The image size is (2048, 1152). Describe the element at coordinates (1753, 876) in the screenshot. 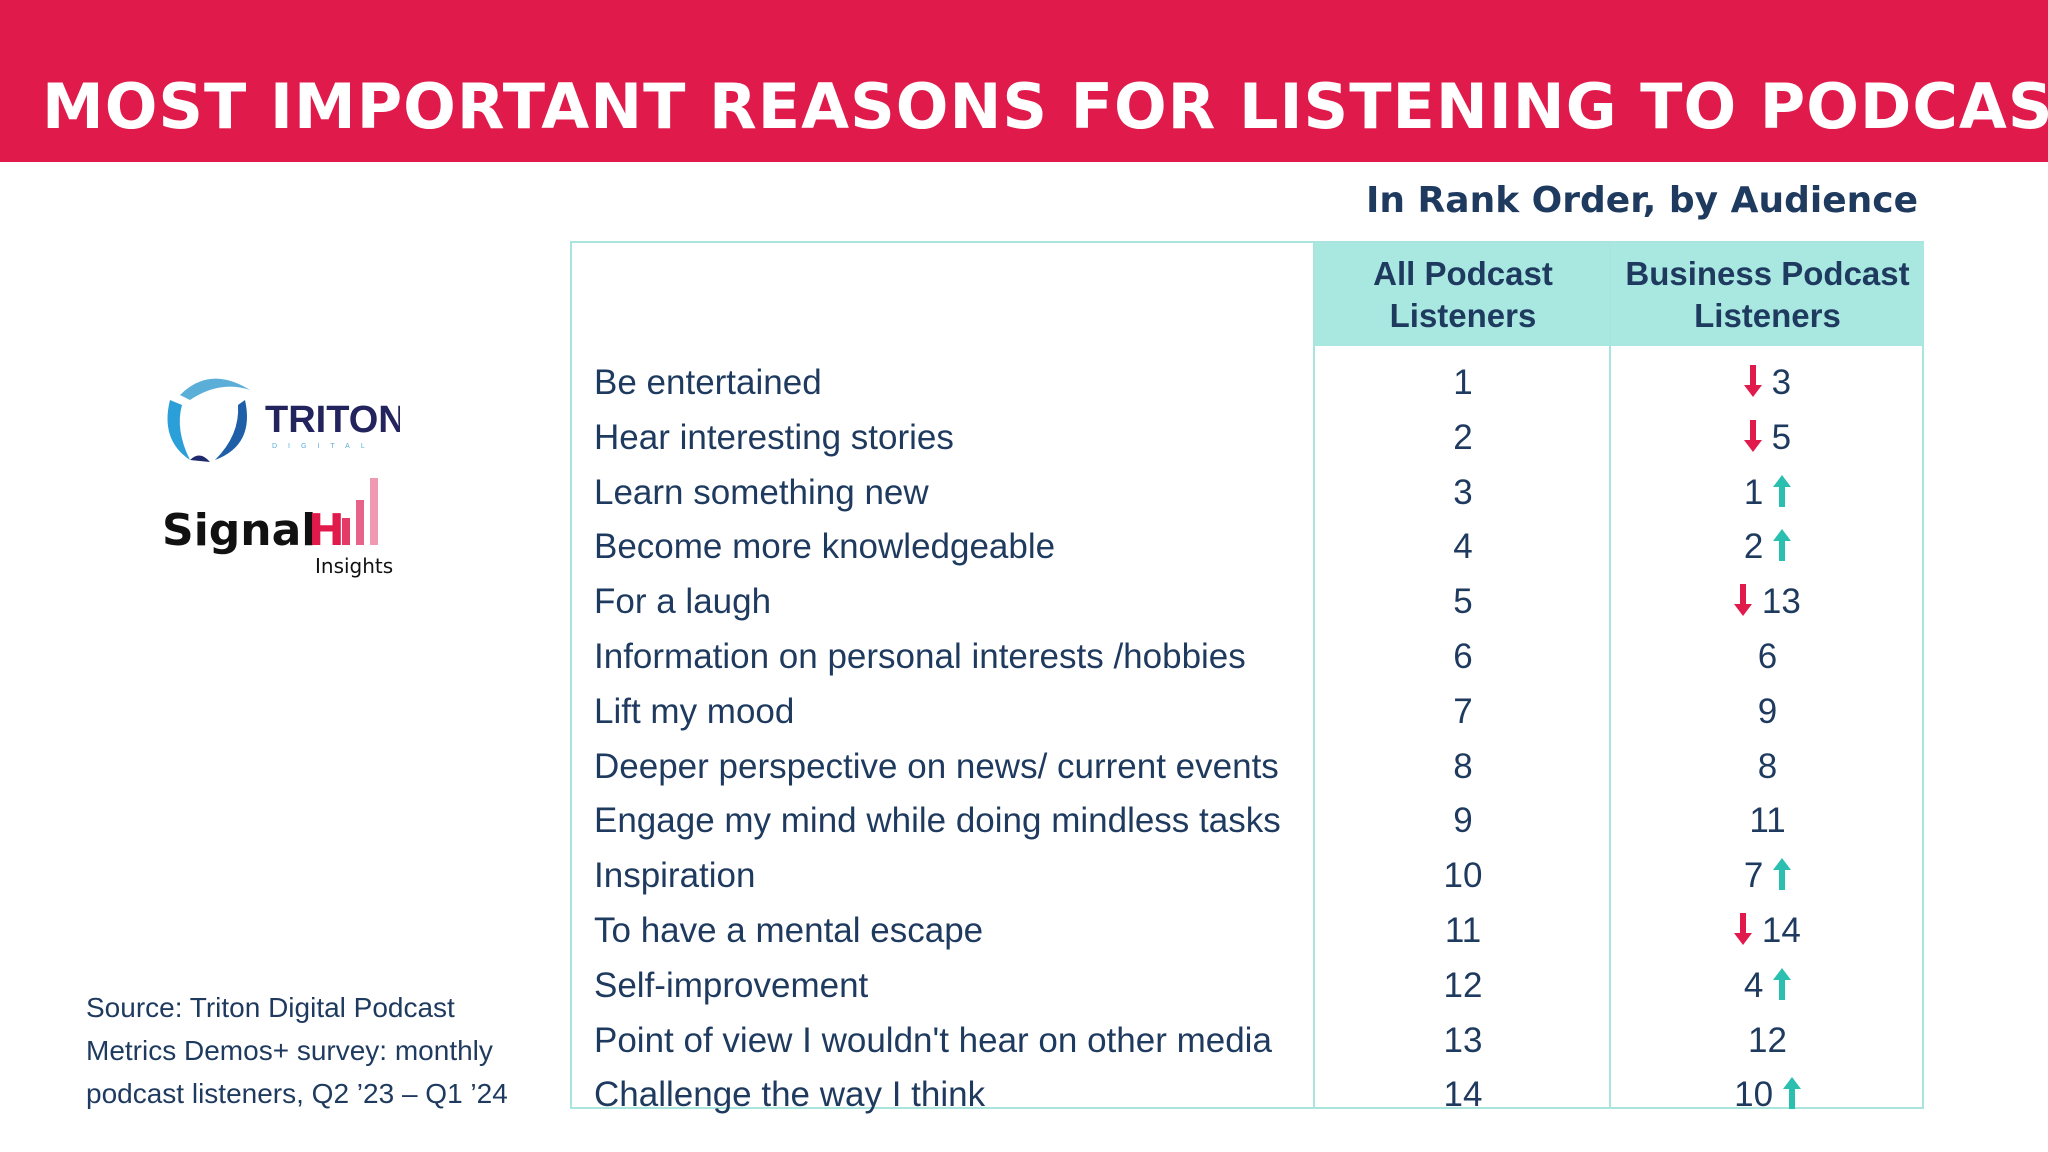

I see `business-rank-value: 7` at that location.